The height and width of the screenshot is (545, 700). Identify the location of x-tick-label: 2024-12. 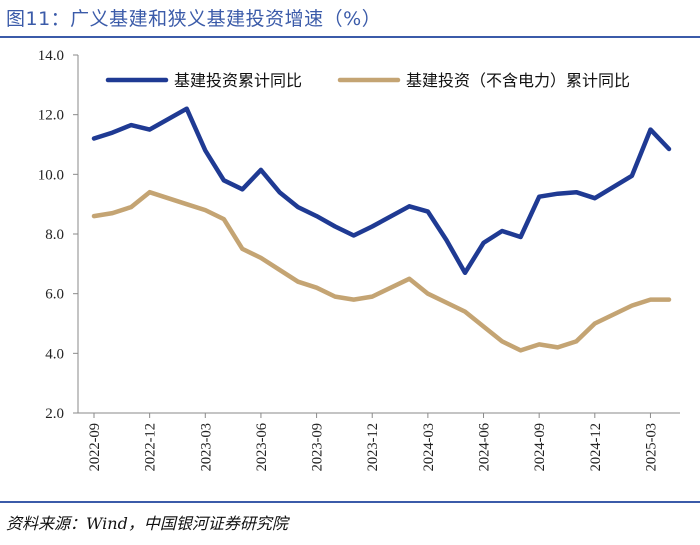
(596, 447).